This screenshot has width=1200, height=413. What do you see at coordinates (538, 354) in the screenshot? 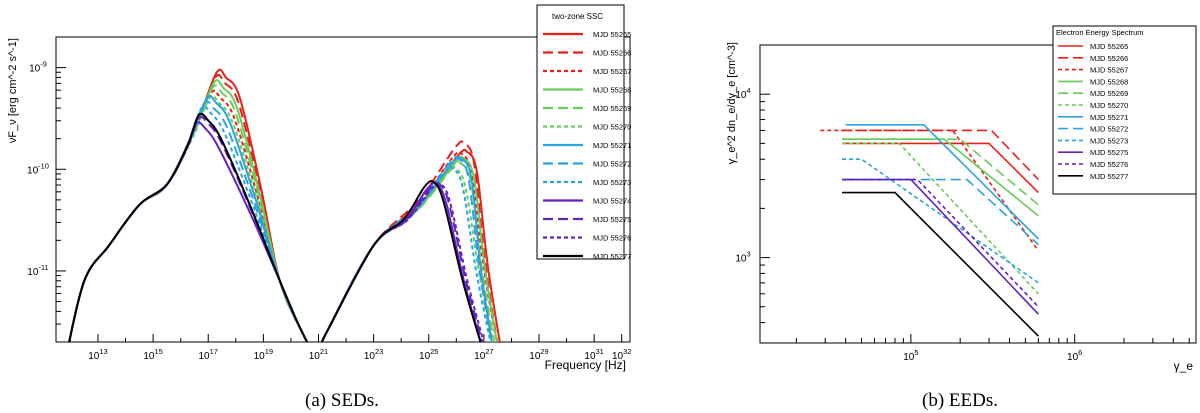
I see `sed-x-tick-label: 1029` at bounding box center [538, 354].